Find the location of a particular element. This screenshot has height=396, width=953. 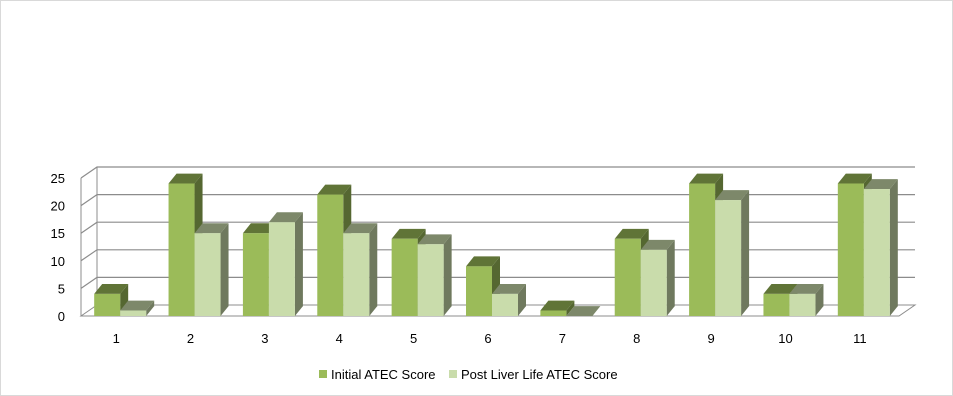

y-tick-label: 25 is located at coordinates (58, 178).